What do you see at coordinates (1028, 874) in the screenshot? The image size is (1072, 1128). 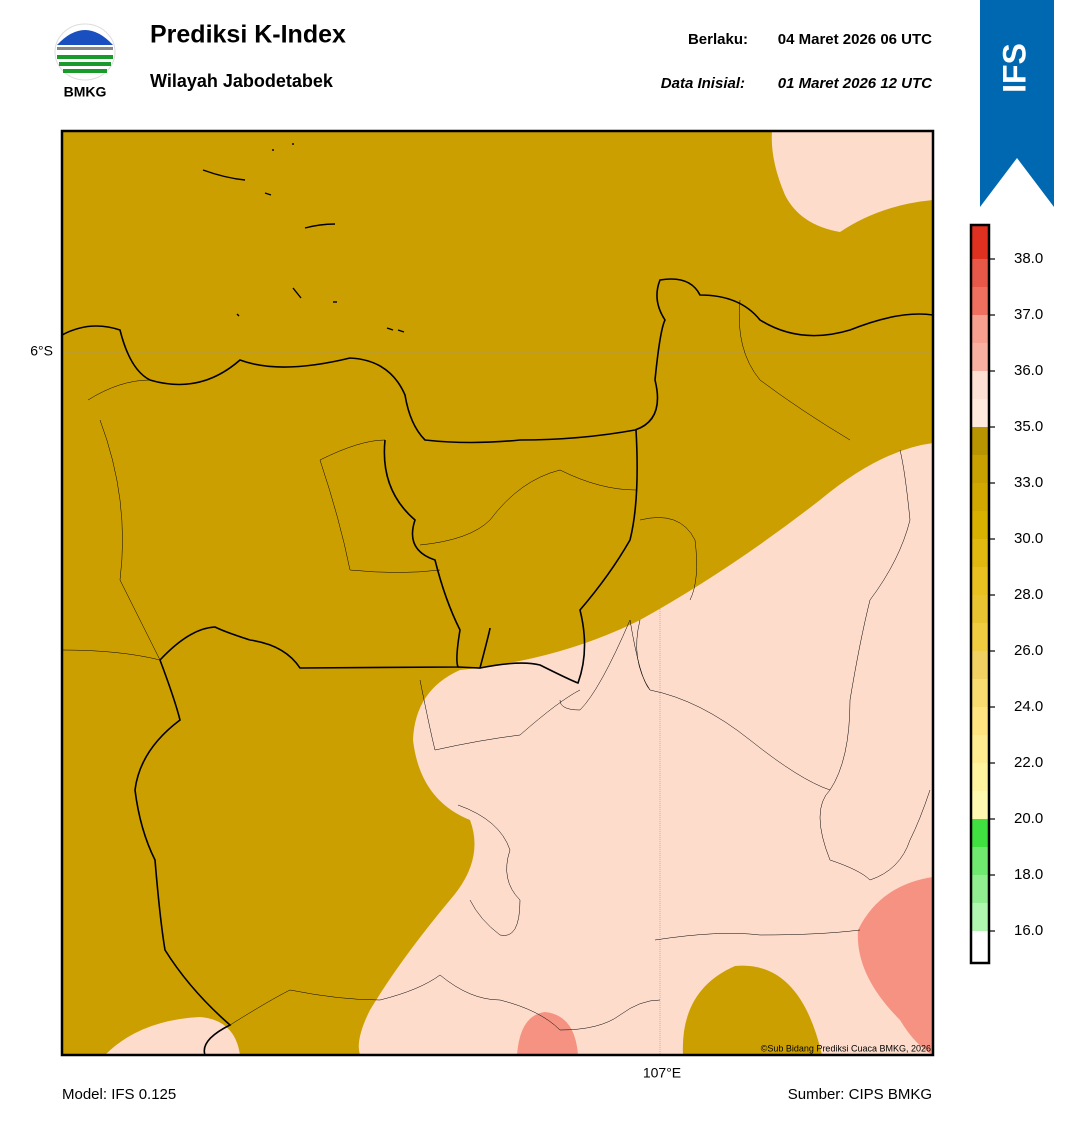 I see `colorbar-tick-label: 18.0` at bounding box center [1028, 874].